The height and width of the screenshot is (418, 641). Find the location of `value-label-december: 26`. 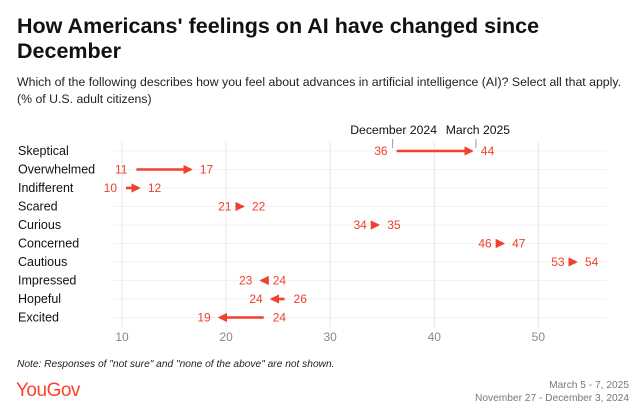

value-label-december: 26 is located at coordinates (301, 299).